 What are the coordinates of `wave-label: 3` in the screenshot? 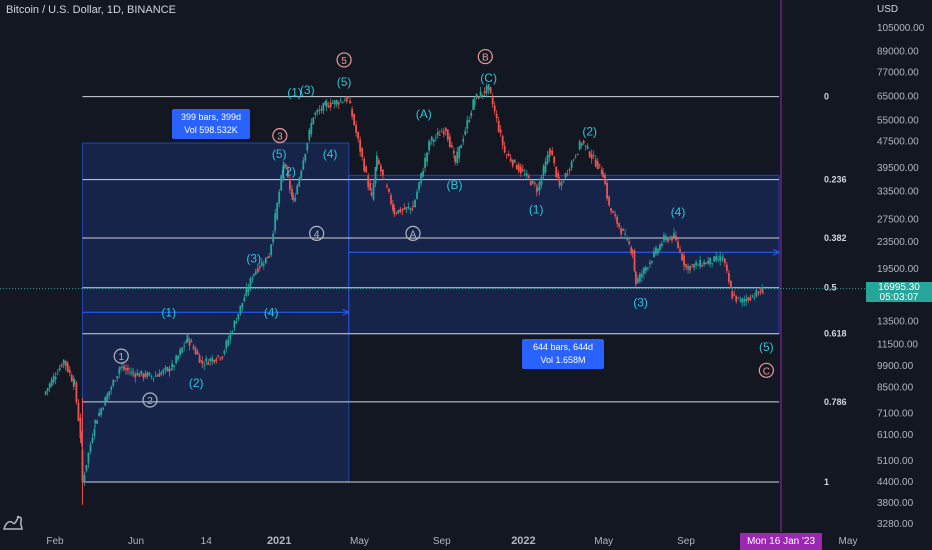 It's located at (280, 136).